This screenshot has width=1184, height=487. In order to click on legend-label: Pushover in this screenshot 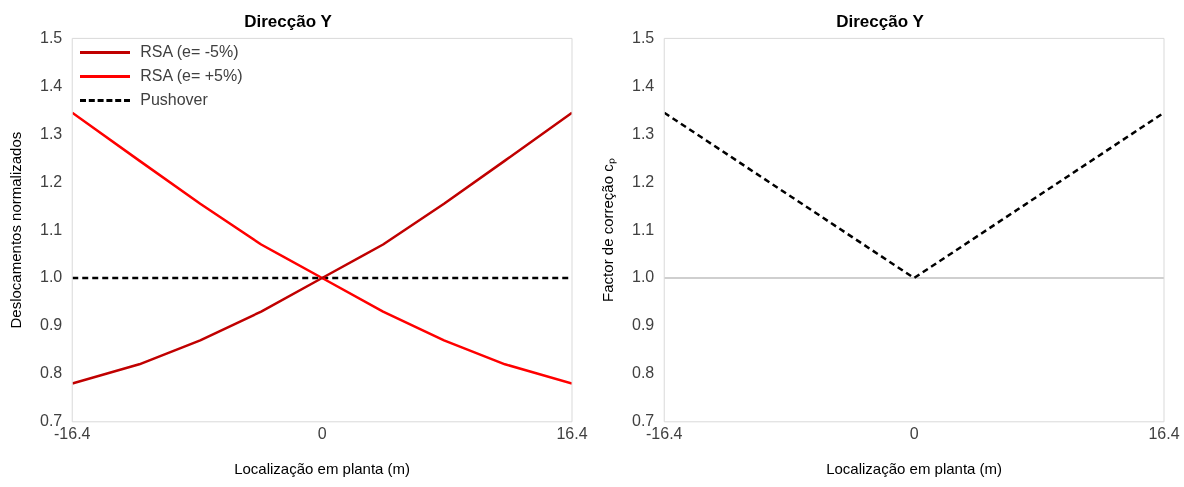, I will do `click(174, 100)`.